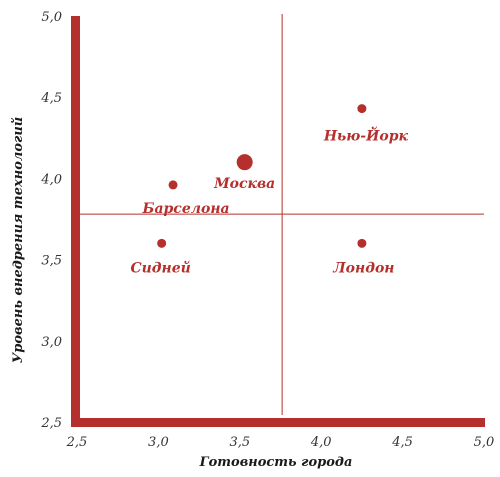 The image size is (500, 477). I want to click on x-tick-label: 4,0, so click(321, 442).